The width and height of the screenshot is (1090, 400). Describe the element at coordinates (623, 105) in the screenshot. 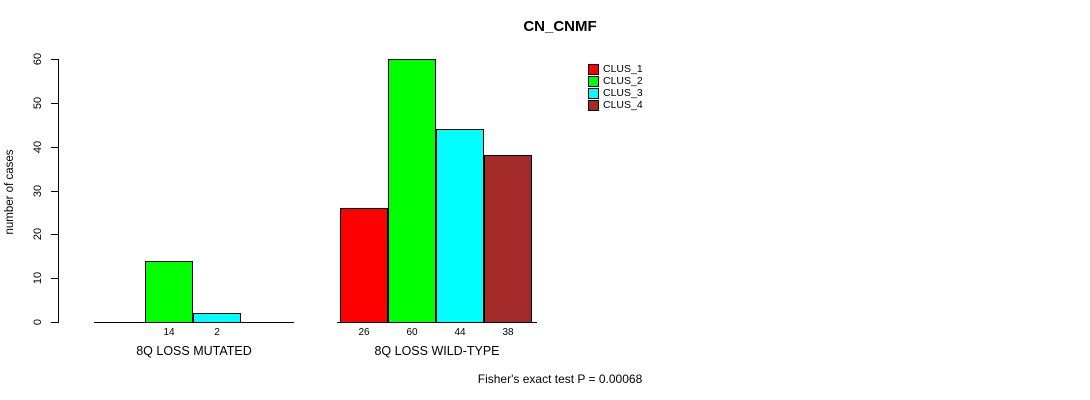

I see `legend-label-clus_4: CLUS_4` at that location.